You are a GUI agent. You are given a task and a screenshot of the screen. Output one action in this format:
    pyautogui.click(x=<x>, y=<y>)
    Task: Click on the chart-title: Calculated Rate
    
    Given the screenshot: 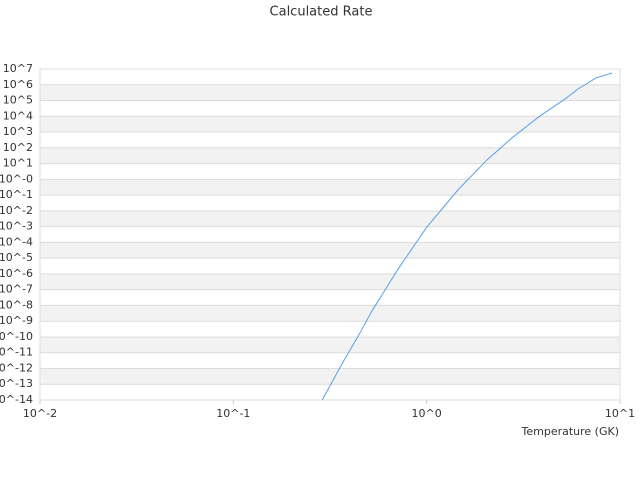 What is the action you would take?
    pyautogui.click(x=321, y=12)
    